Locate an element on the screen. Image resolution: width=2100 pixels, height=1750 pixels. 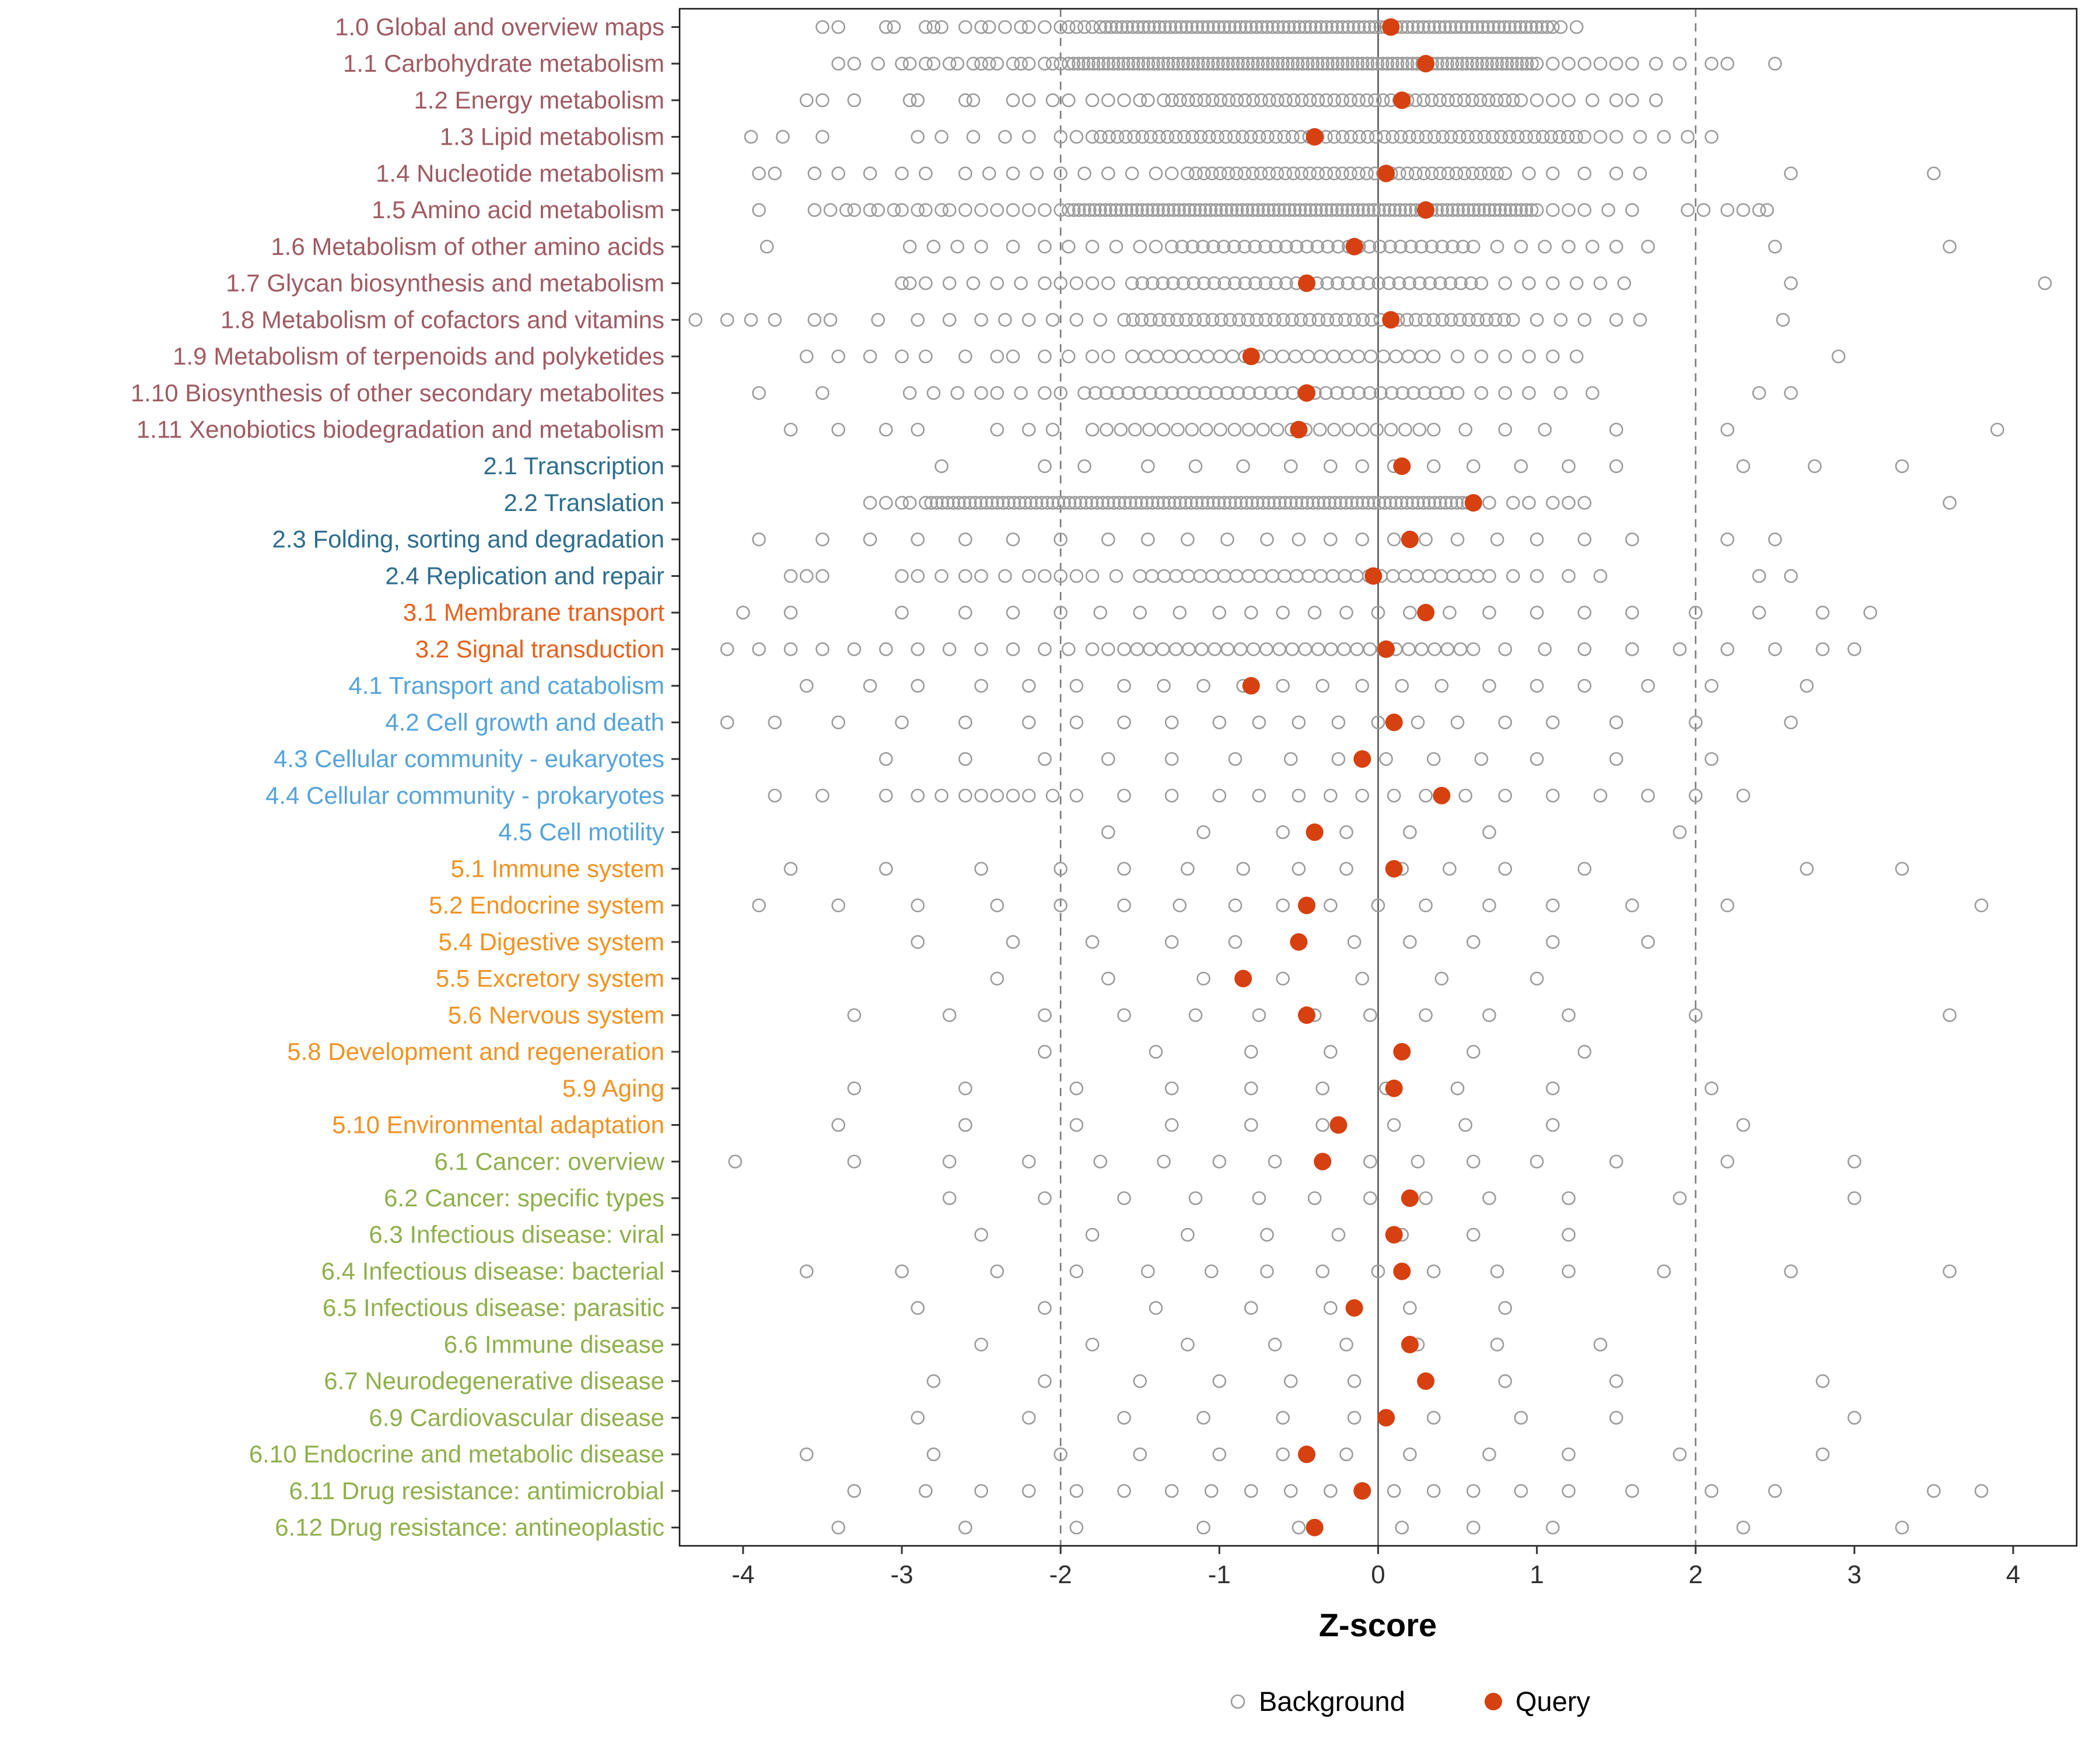
y-axis-label: 6.5 Infectious disease: parasitic is located at coordinates (494, 1307).